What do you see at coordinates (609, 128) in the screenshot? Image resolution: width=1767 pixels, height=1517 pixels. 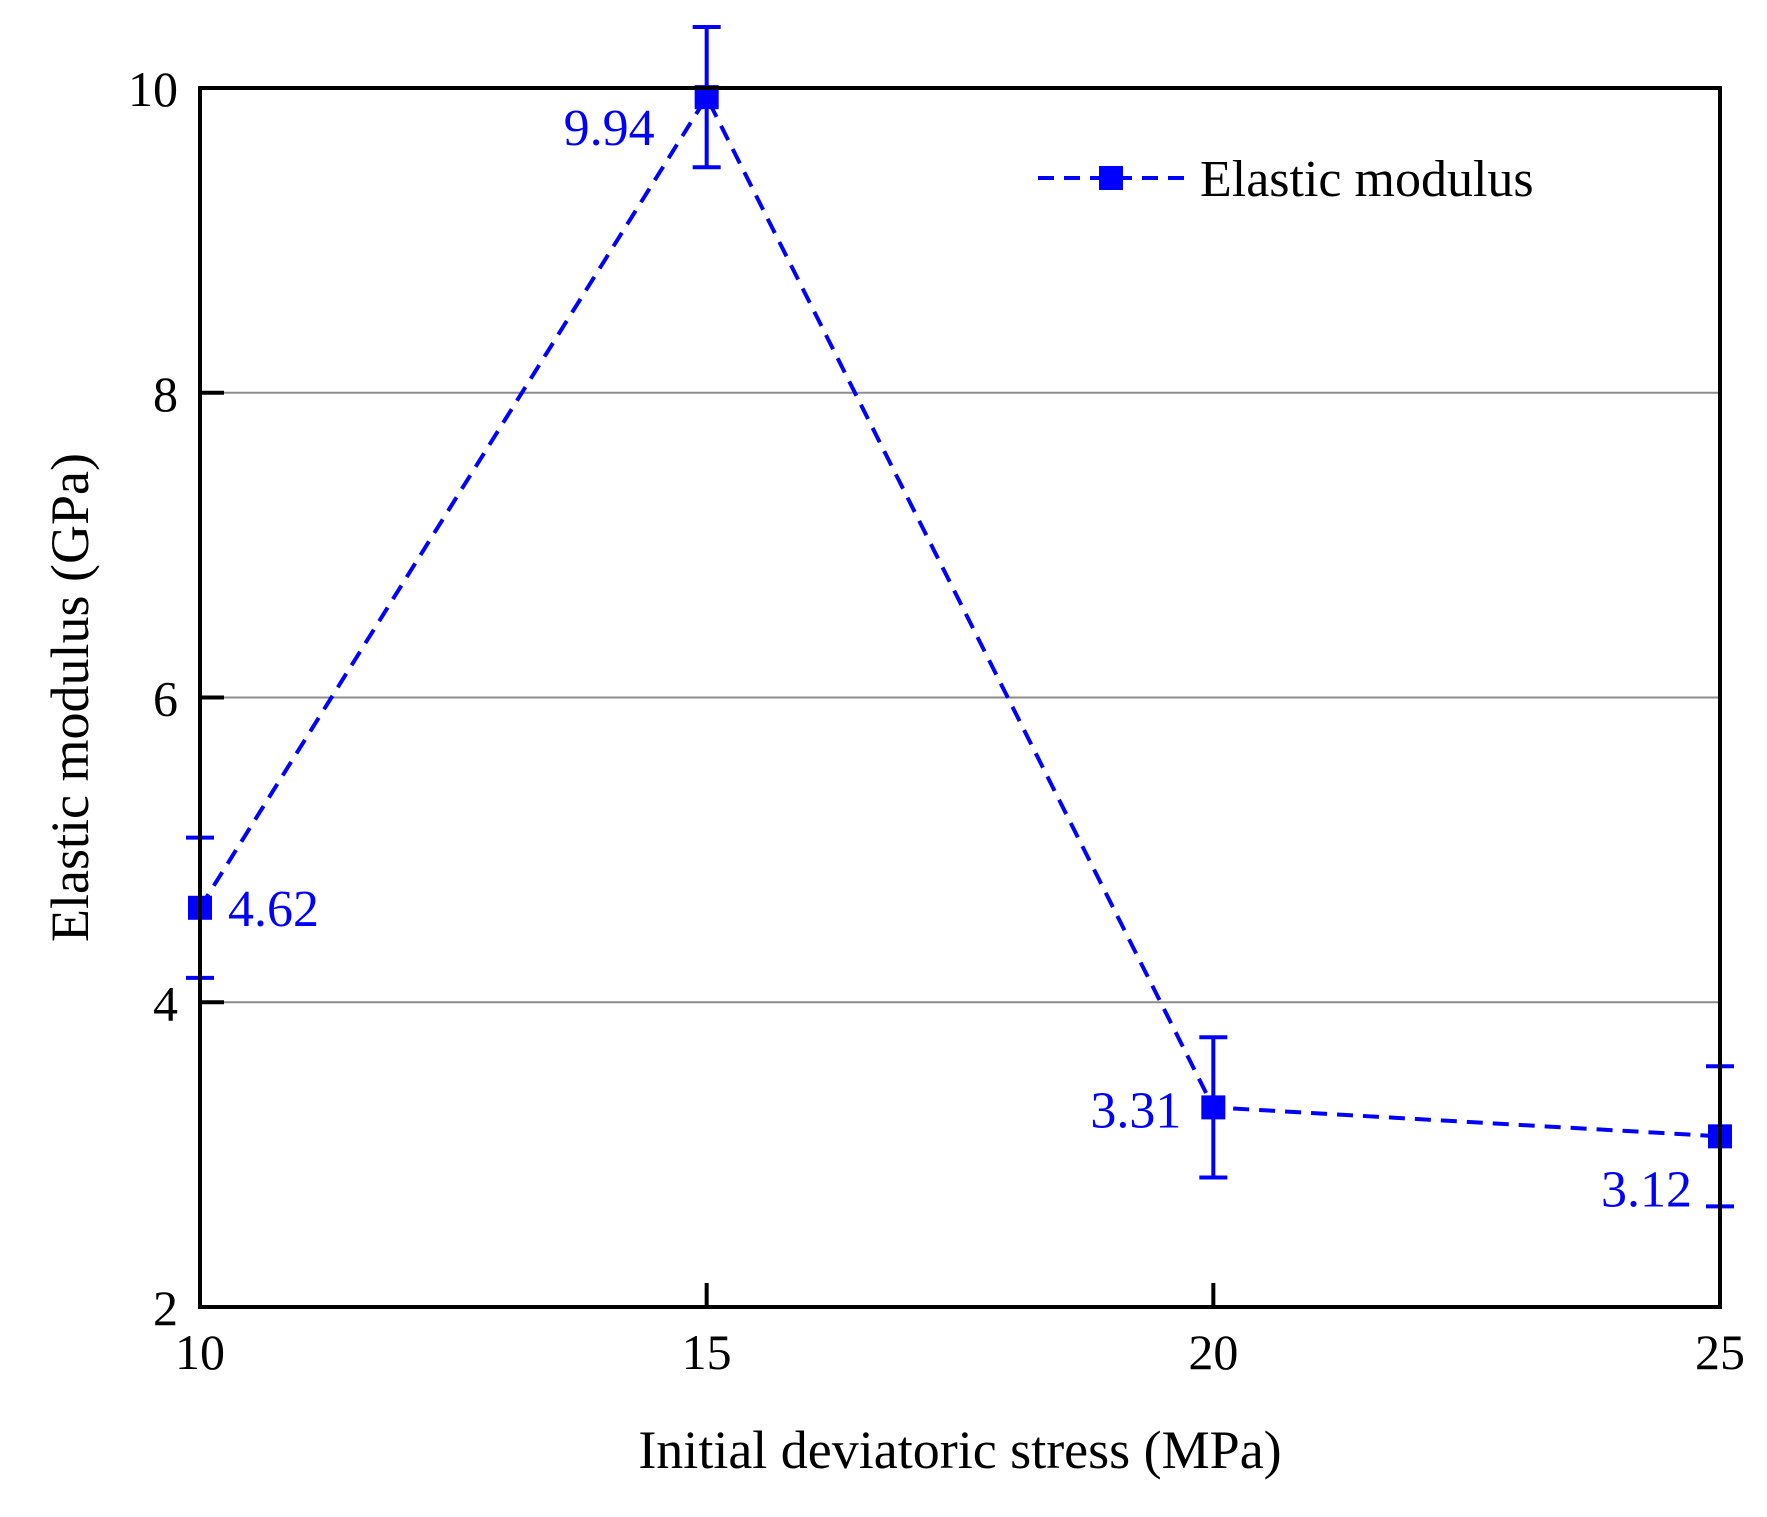 I see `data-label: 9.94` at bounding box center [609, 128].